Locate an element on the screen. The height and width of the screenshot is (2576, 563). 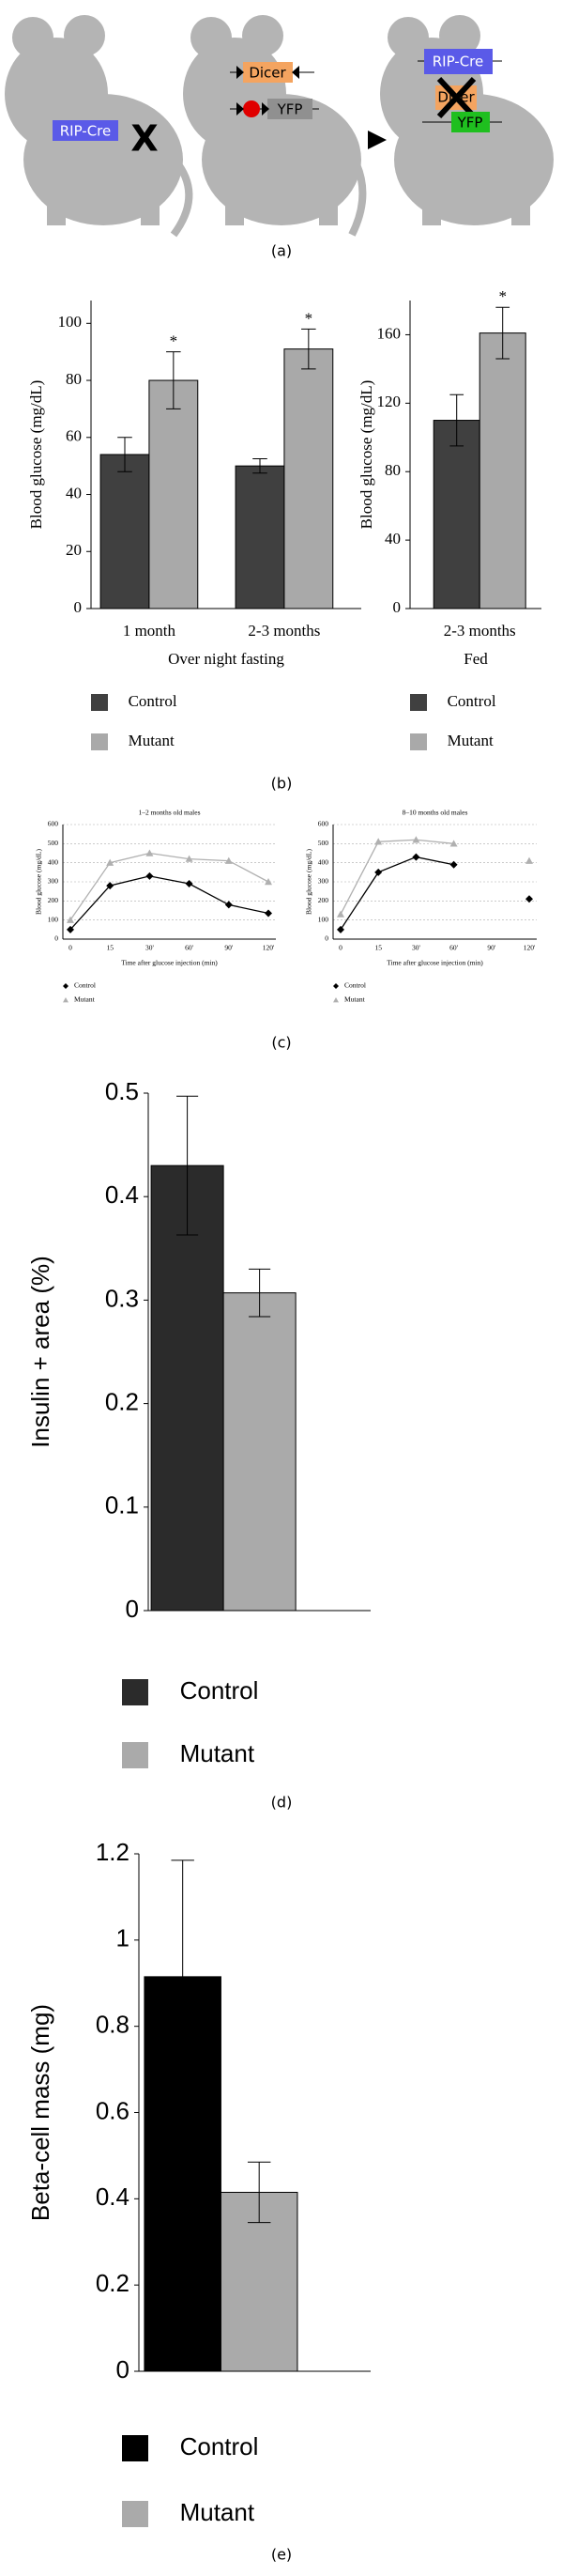
x-axis-label: Time after glucose injection (min) is located at coordinates (435, 963).